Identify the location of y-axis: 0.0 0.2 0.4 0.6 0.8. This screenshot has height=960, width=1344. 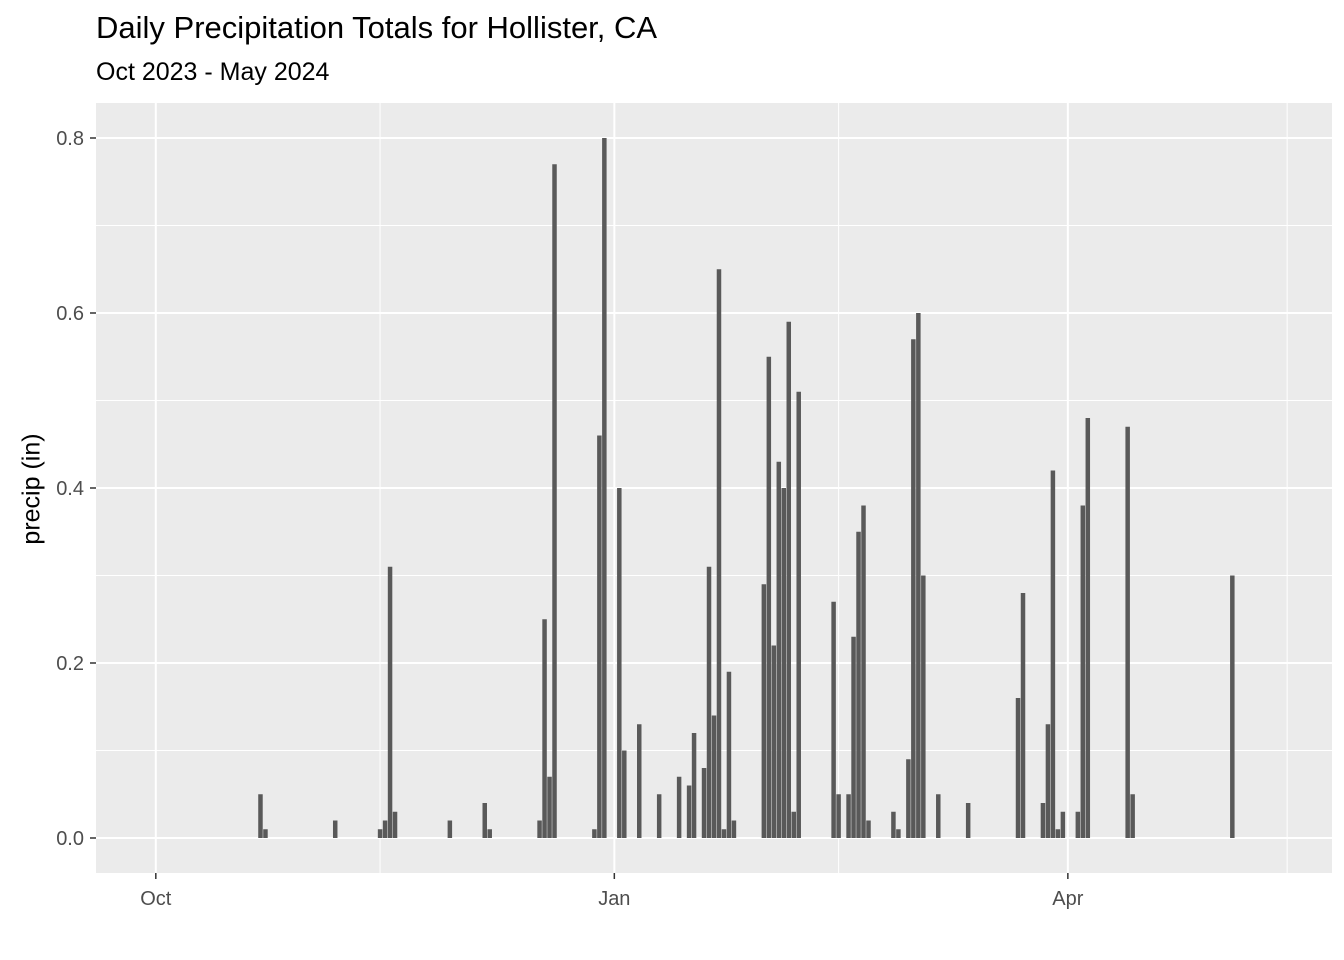
(76, 489).